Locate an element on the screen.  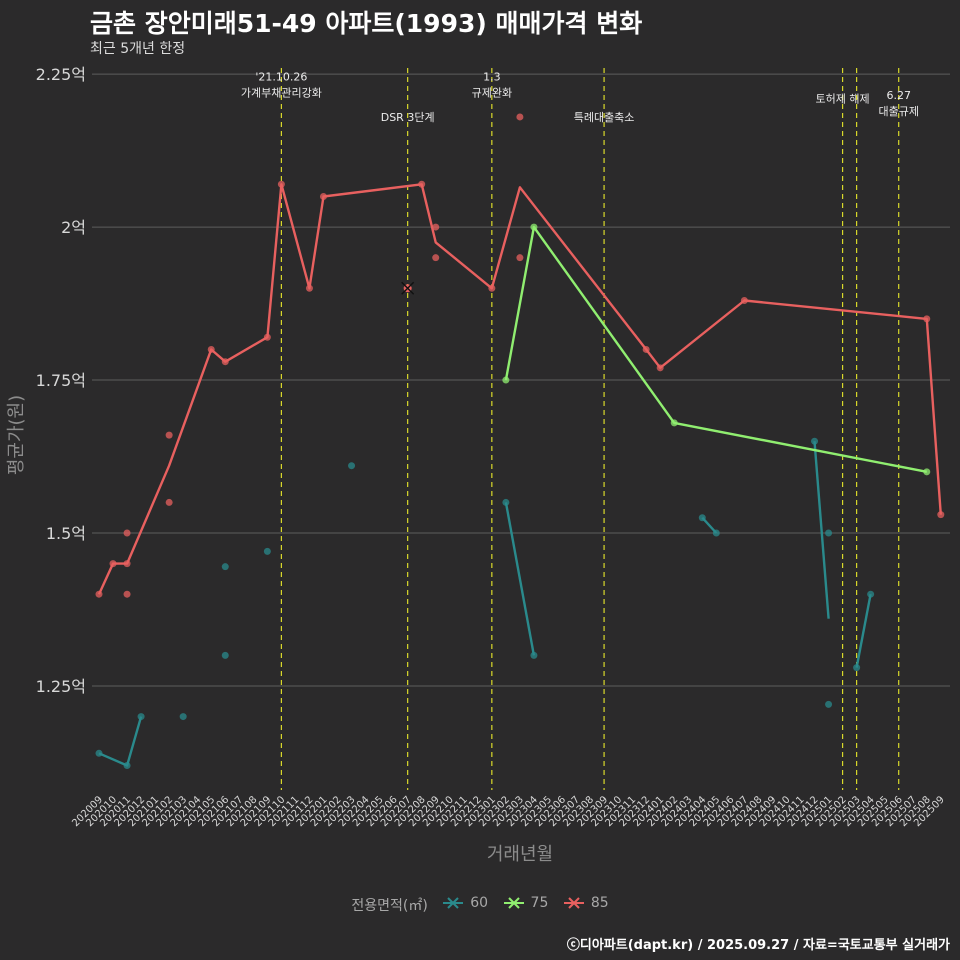
x-axis-label: 거래년월 is located at coordinates (520, 854).